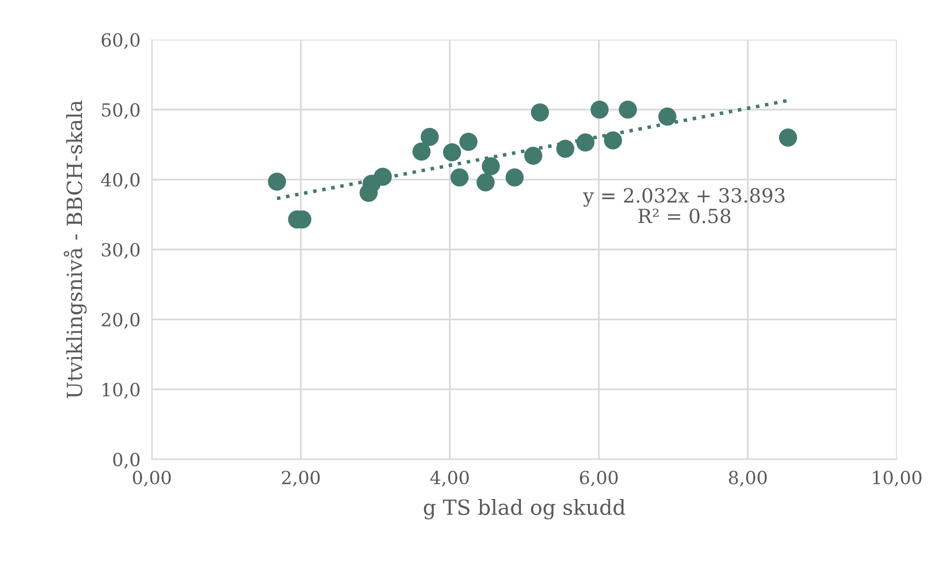 The width and height of the screenshot is (949, 567). I want to click on y-tick-label: 10,0, so click(121, 390).